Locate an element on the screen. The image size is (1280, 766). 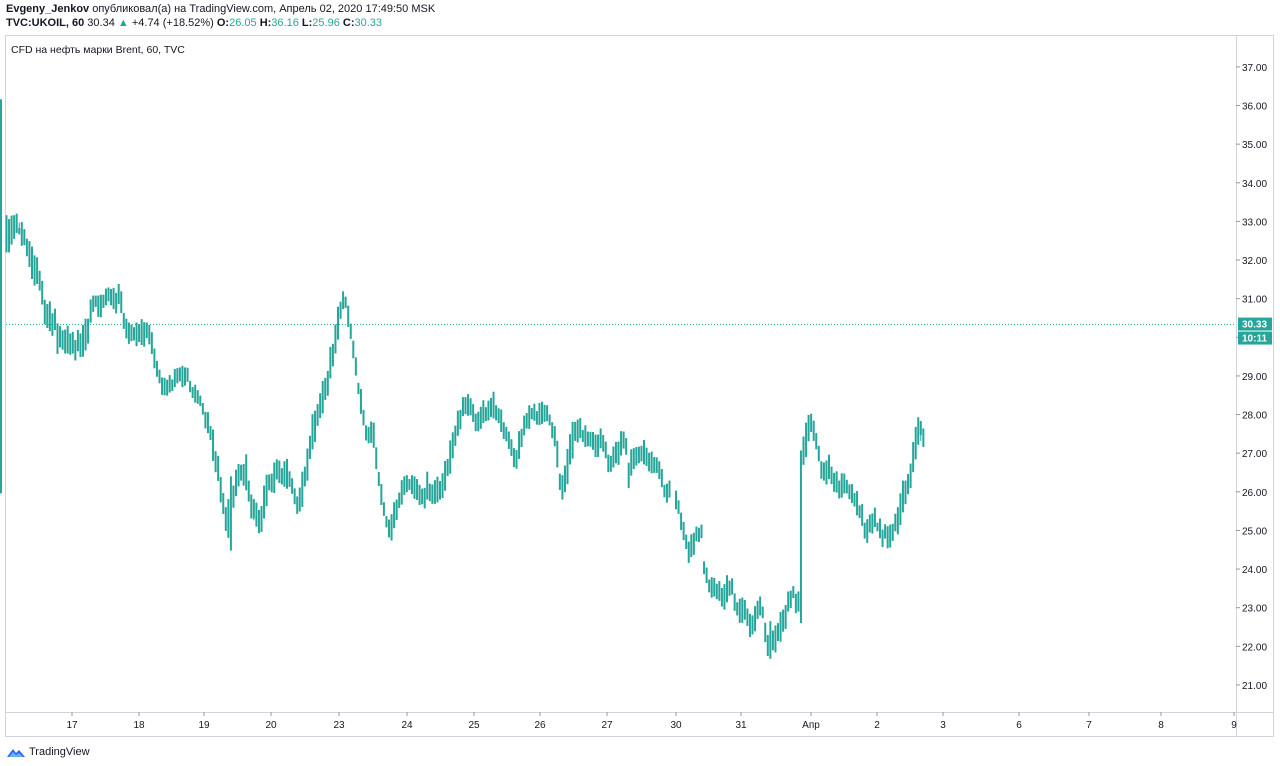
tradingview-logo: TradingView is located at coordinates (48, 752).